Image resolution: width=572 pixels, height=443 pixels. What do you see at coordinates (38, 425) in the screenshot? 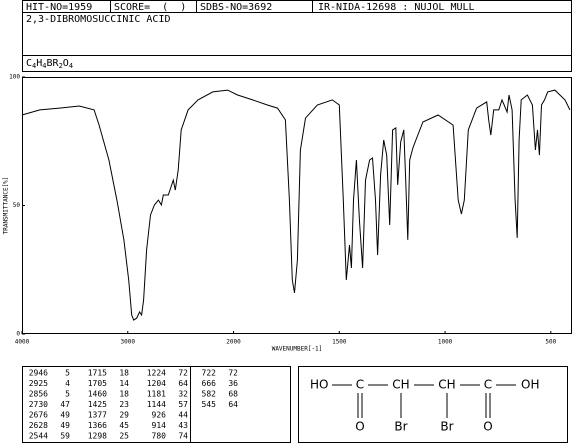
I see `peak-wavenumber: 2628` at bounding box center [38, 425].